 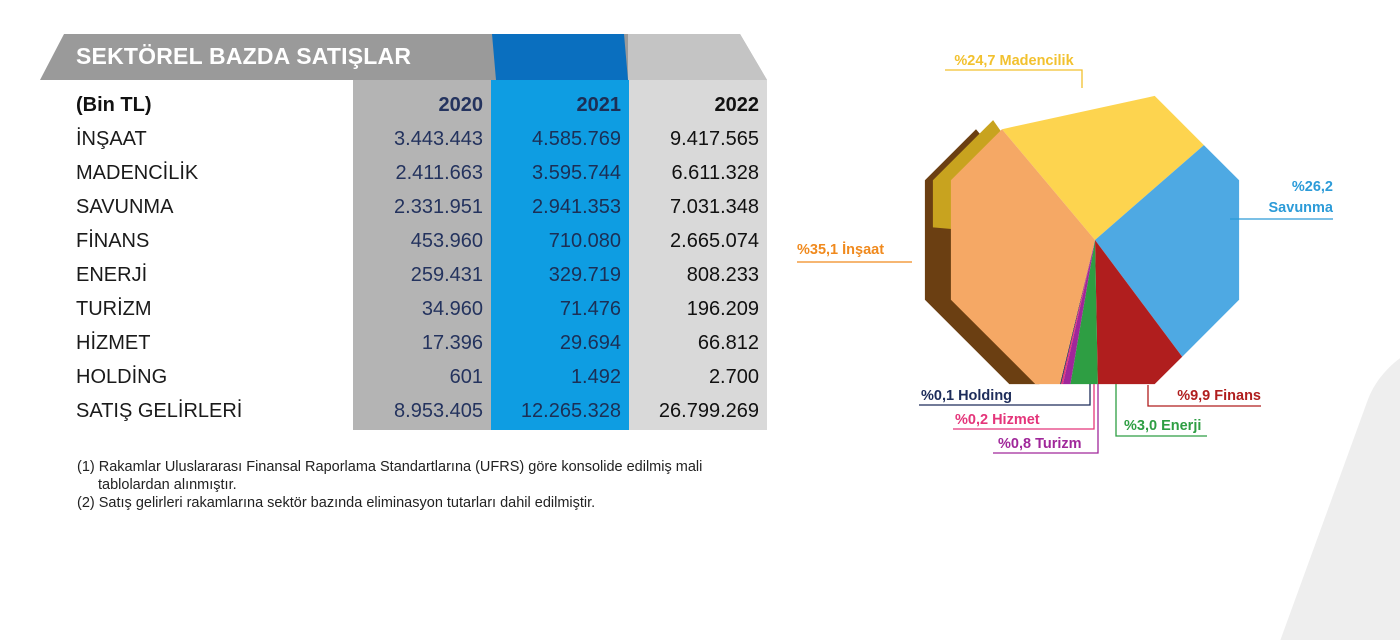 What do you see at coordinates (383, 275) in the screenshot?
I see `table-row: ENERJİ 259.431 329.719 808.233` at bounding box center [383, 275].